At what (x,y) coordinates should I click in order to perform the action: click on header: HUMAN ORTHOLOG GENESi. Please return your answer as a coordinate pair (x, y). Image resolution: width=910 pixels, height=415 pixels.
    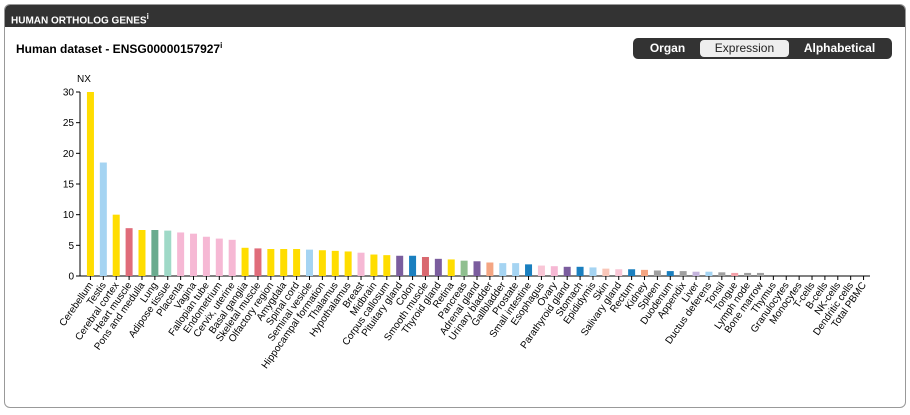
    Looking at the image, I should click on (455, 16).